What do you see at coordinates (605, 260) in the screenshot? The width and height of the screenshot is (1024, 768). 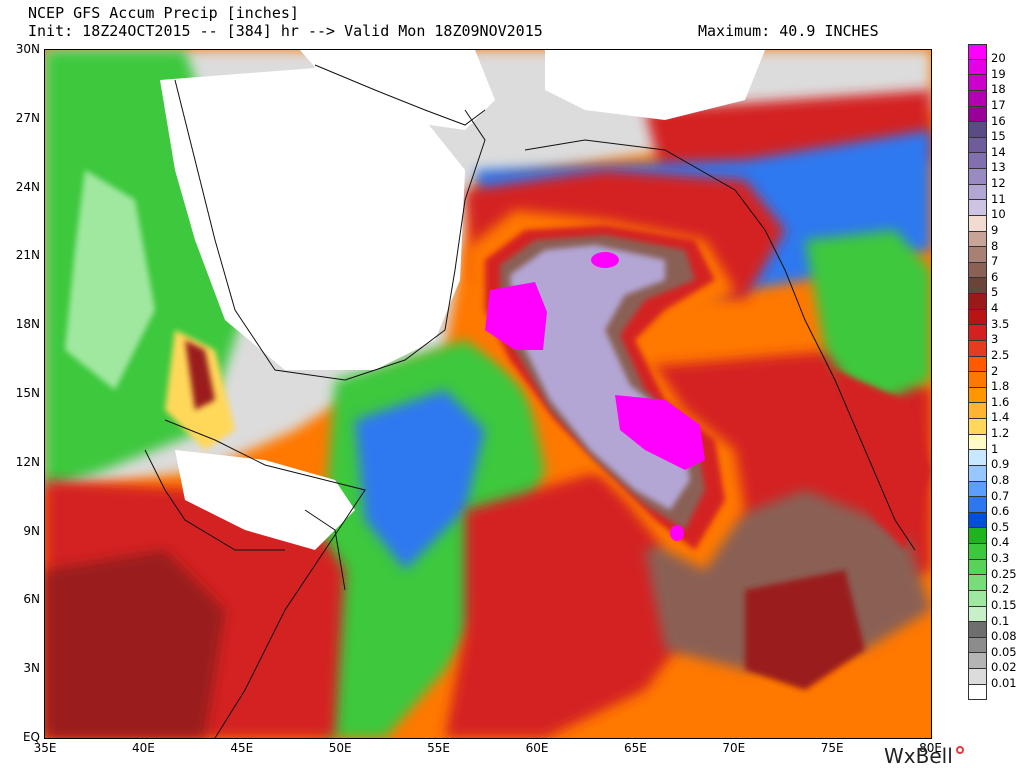 I see `precip-max-center` at bounding box center [605, 260].